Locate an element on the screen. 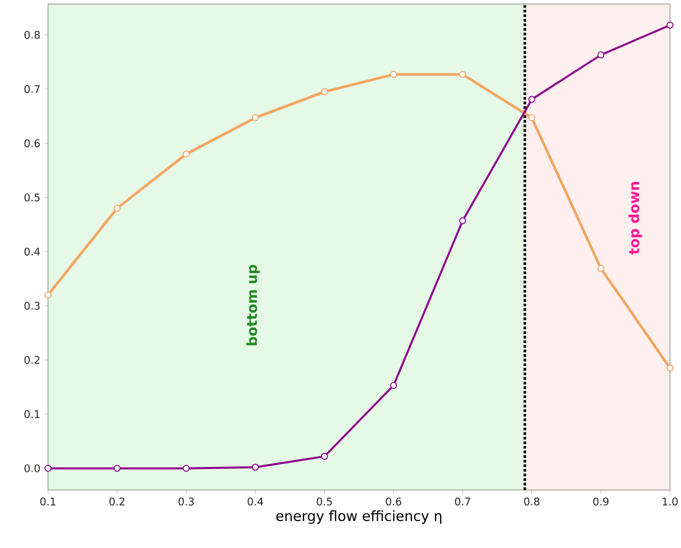 This screenshot has width=681, height=548. x-tick-label: 0.2 is located at coordinates (116, 502).